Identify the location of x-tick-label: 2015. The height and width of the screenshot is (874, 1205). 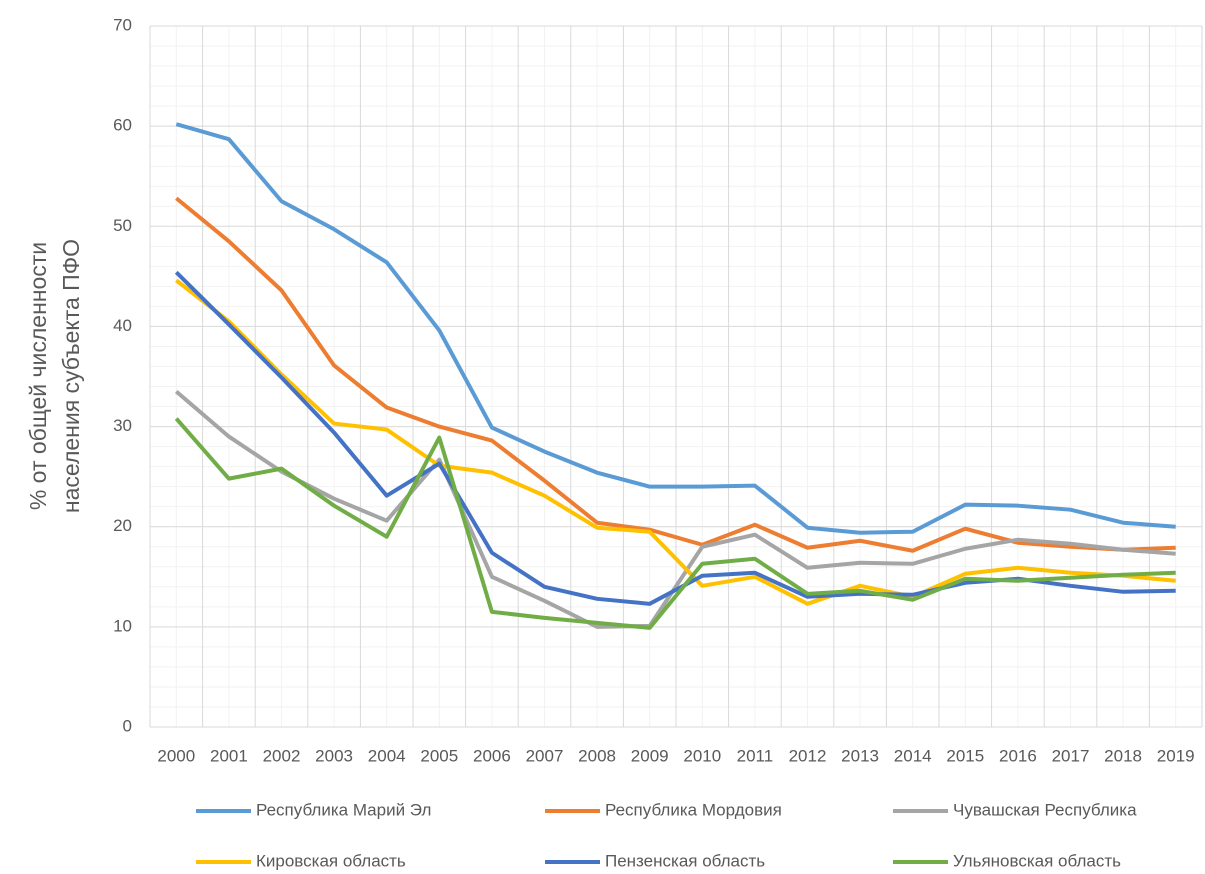
(965, 755).